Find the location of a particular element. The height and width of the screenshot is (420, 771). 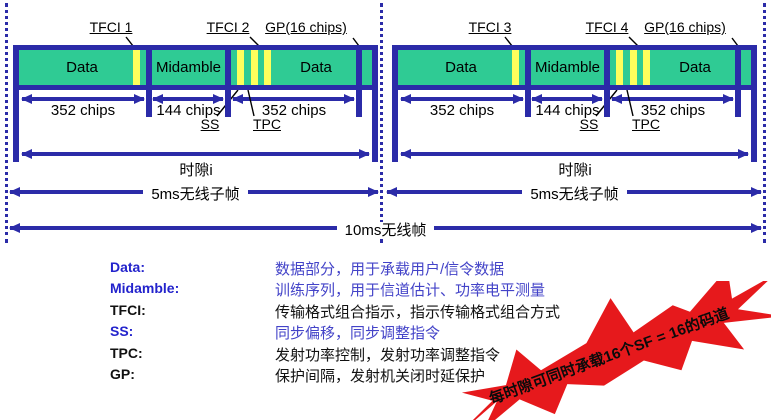

frame-10ms-text: 10ms无线帧 is located at coordinates (385, 230).